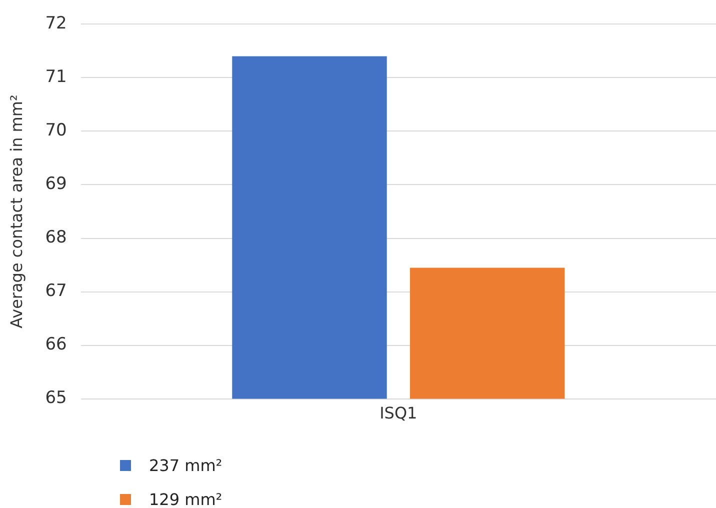 The width and height of the screenshot is (716, 508). What do you see at coordinates (16, 211) in the screenshot?
I see `y-axis-title: Average contact area in mm²` at bounding box center [16, 211].